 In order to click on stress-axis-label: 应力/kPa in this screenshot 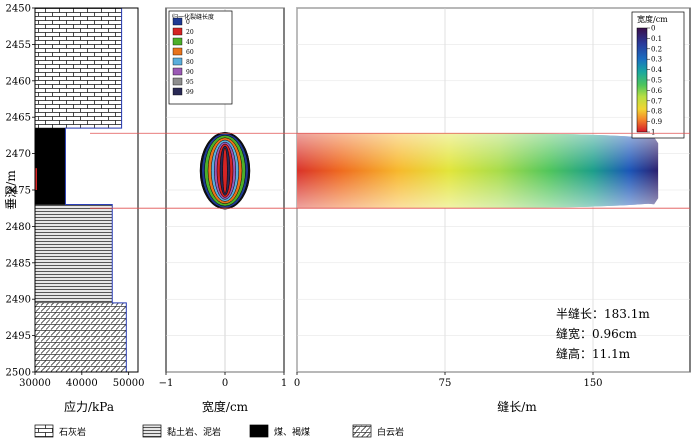, I will do `click(89, 406)`.